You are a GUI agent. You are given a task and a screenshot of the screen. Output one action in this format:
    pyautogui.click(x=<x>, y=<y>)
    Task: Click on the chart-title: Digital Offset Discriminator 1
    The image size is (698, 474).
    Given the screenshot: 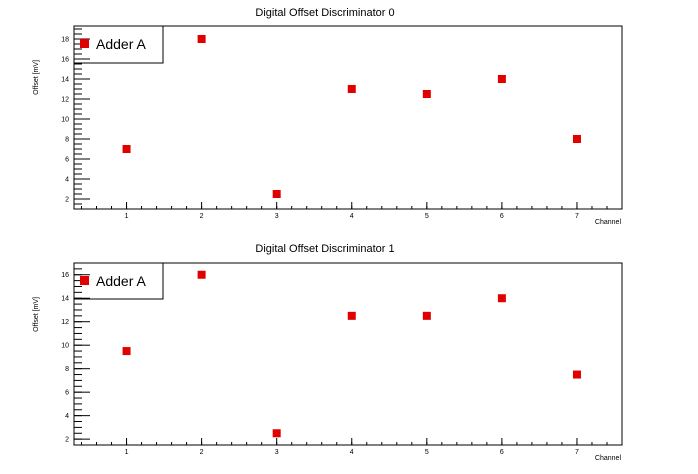 What is the action you would take?
    pyautogui.click(x=324, y=249)
    